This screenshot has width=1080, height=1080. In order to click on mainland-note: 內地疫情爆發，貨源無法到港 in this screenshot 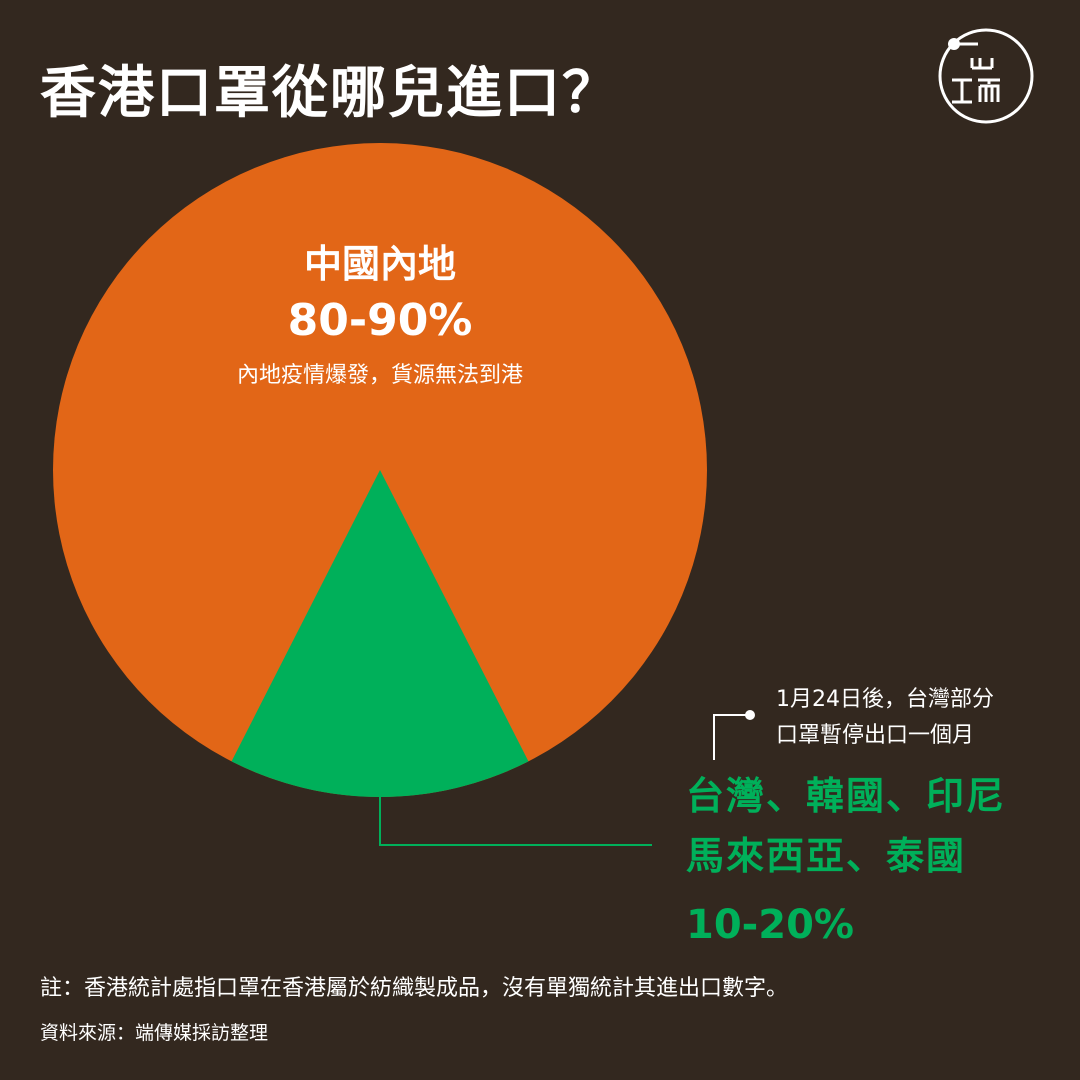, I will do `click(380, 375)`.